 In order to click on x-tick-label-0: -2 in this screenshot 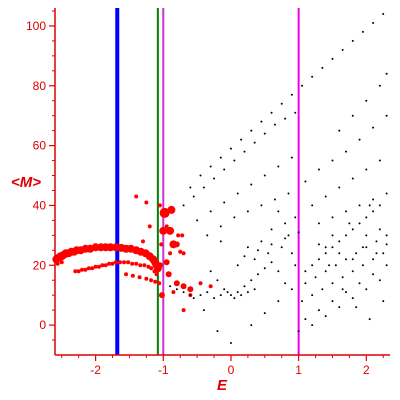, I will do `click(95, 370)`.